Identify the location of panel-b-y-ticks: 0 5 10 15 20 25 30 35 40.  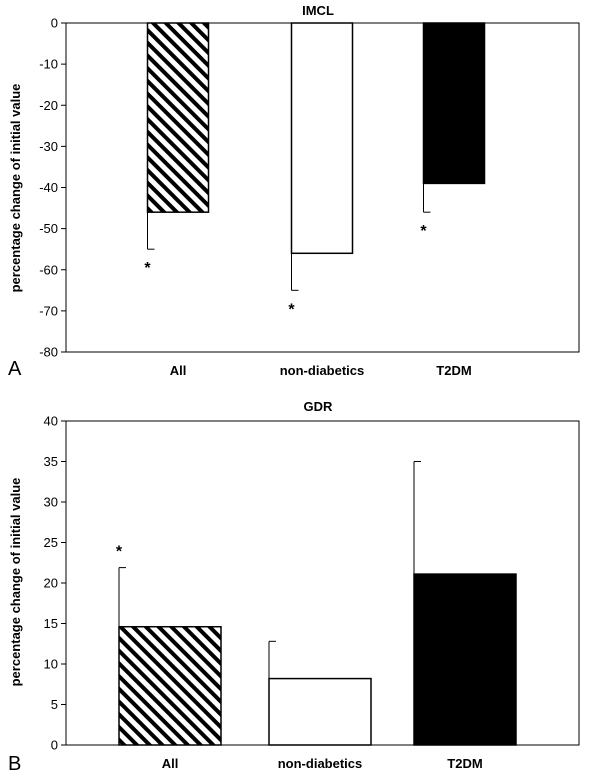
(55, 583).